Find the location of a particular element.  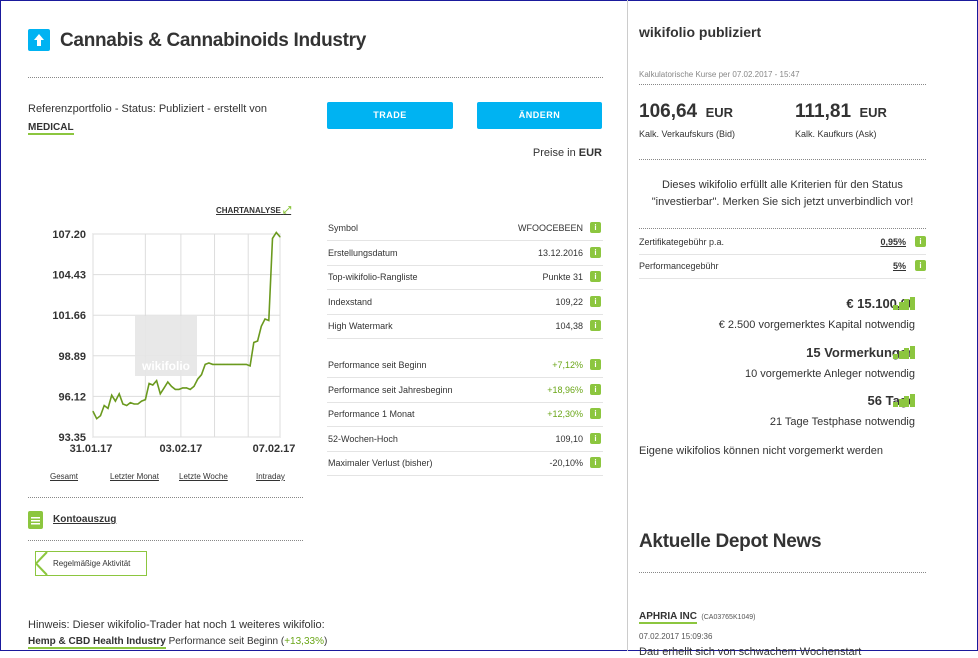

table-row: Maximaler Verlust (bisher) -20,10% i is located at coordinates (465, 463).